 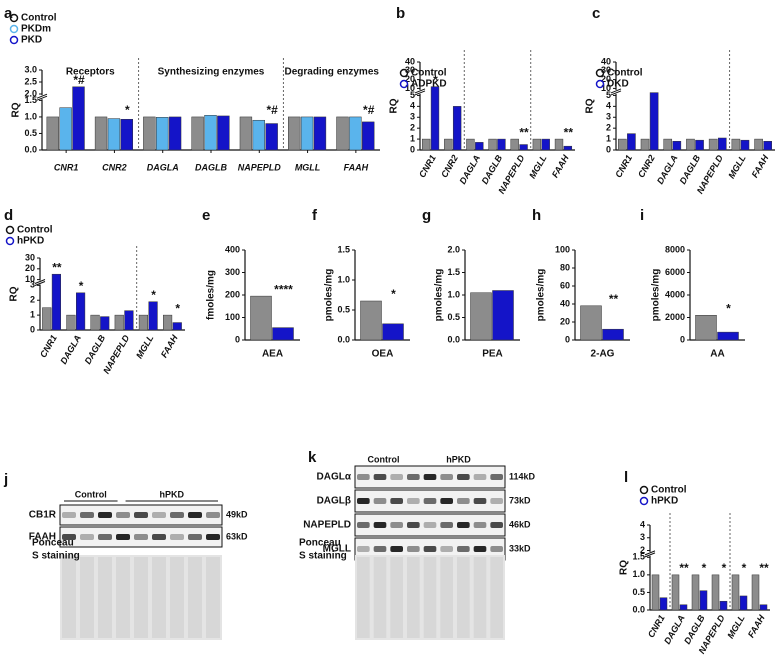 What do you see at coordinates (43, 515) in the screenshot?
I see `row-label: CB1R` at bounding box center [43, 515].